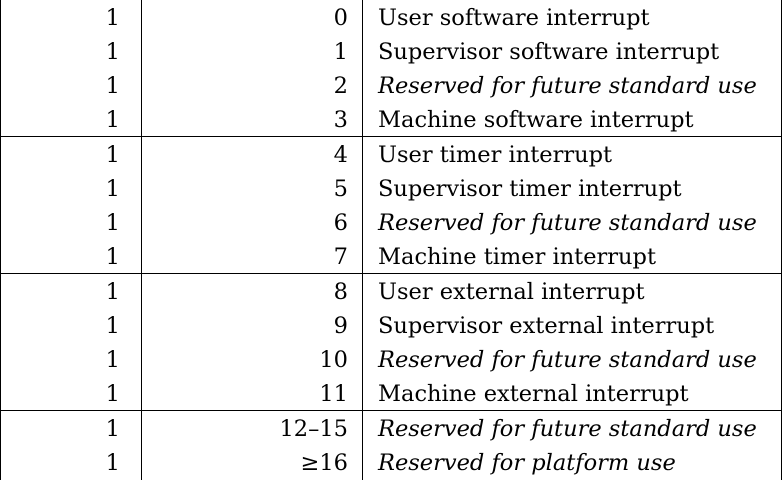 The width and height of the screenshot is (782, 480). What do you see at coordinates (536, 120) in the screenshot?
I see `description-cell: Machine software interrupt` at bounding box center [536, 120].